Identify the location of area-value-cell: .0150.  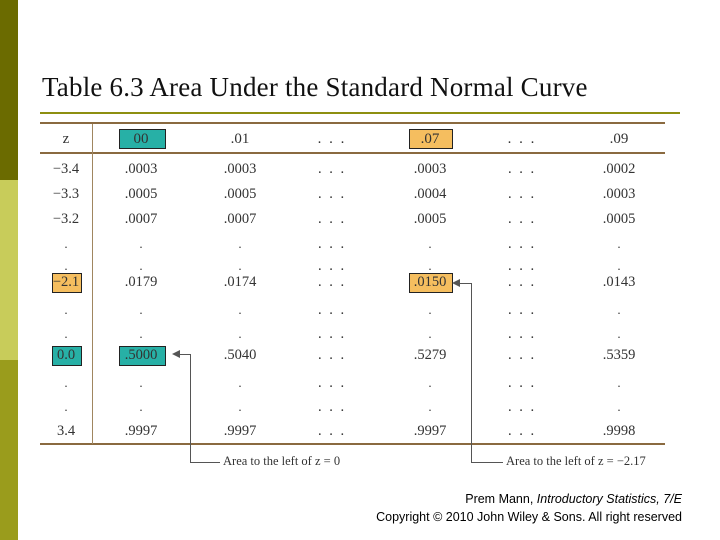
(430, 282).